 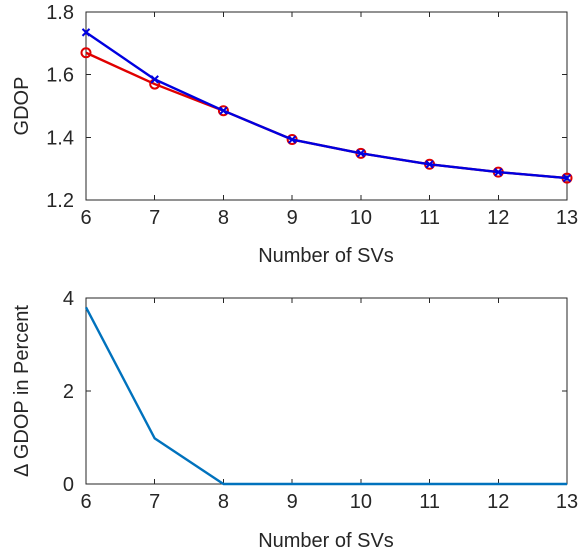 I want to click on gdop-plot-x-tick-label: 6, so click(x=85, y=218).